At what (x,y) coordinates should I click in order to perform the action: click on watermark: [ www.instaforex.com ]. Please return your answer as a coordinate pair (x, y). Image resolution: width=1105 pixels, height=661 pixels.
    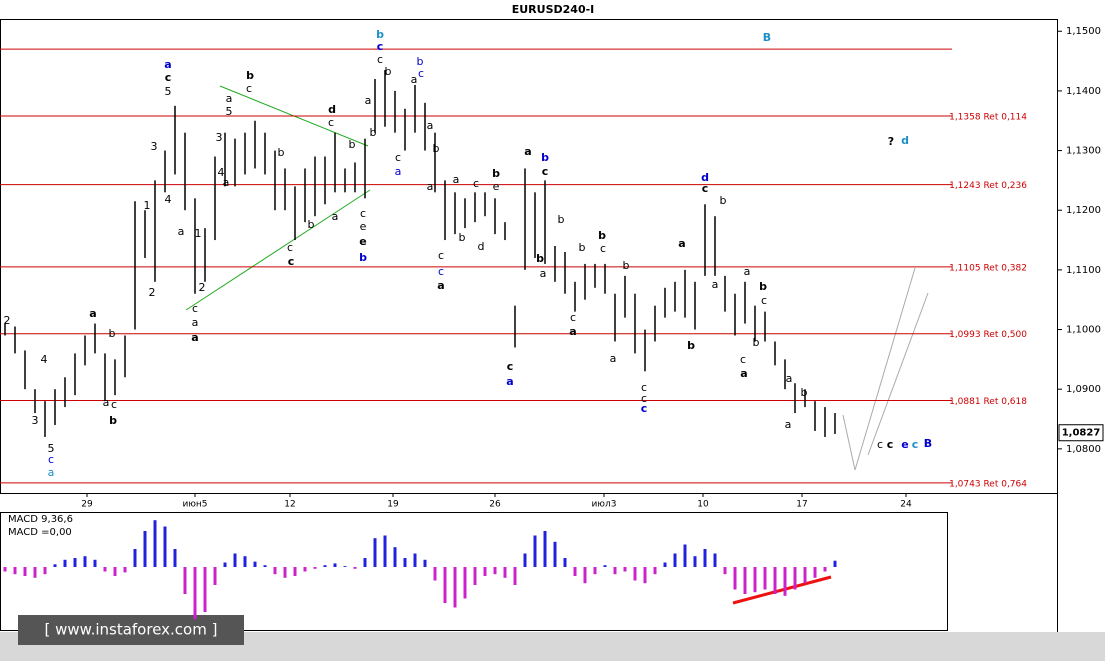
    Looking at the image, I should click on (131, 630).